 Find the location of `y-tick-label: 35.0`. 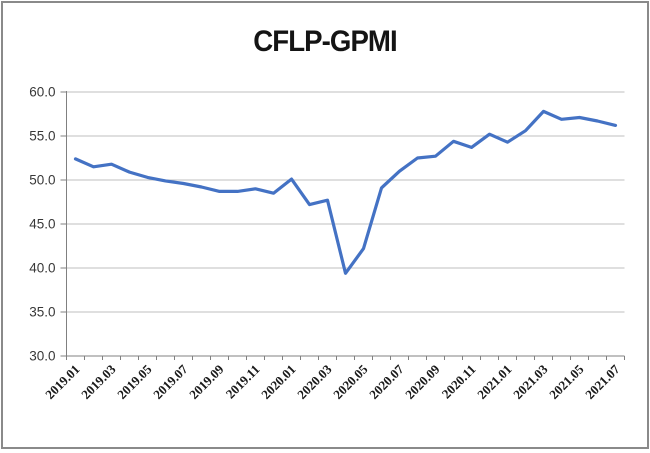

y-tick-label: 35.0 is located at coordinates (42, 312).